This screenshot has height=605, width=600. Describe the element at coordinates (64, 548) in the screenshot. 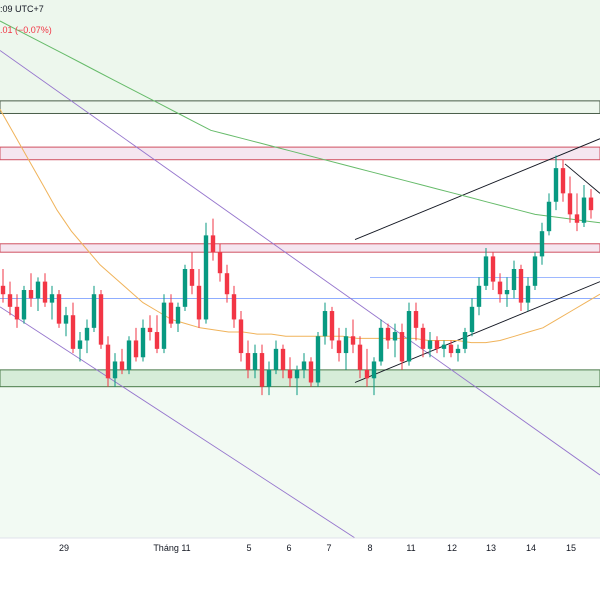

I see `x-tick-label: 29` at that location.